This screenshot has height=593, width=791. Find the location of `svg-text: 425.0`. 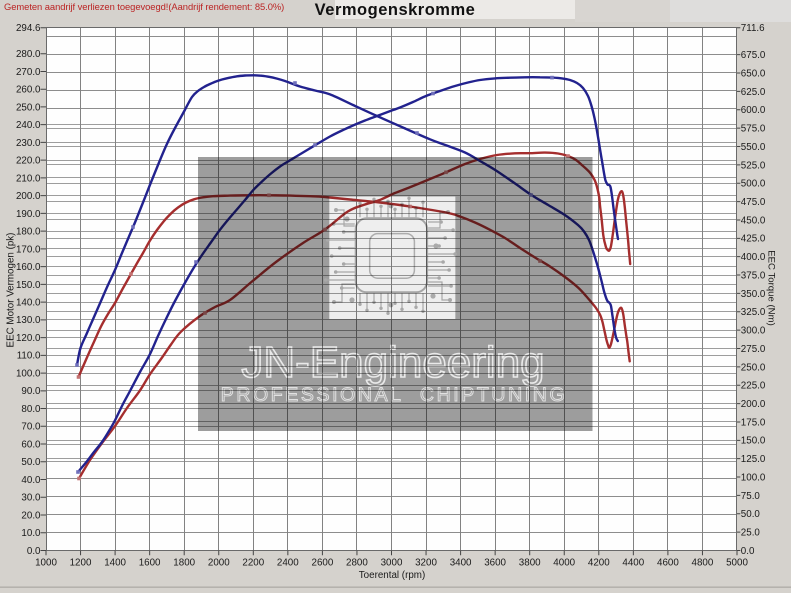

svg-text: 425.0 is located at coordinates (753, 239).